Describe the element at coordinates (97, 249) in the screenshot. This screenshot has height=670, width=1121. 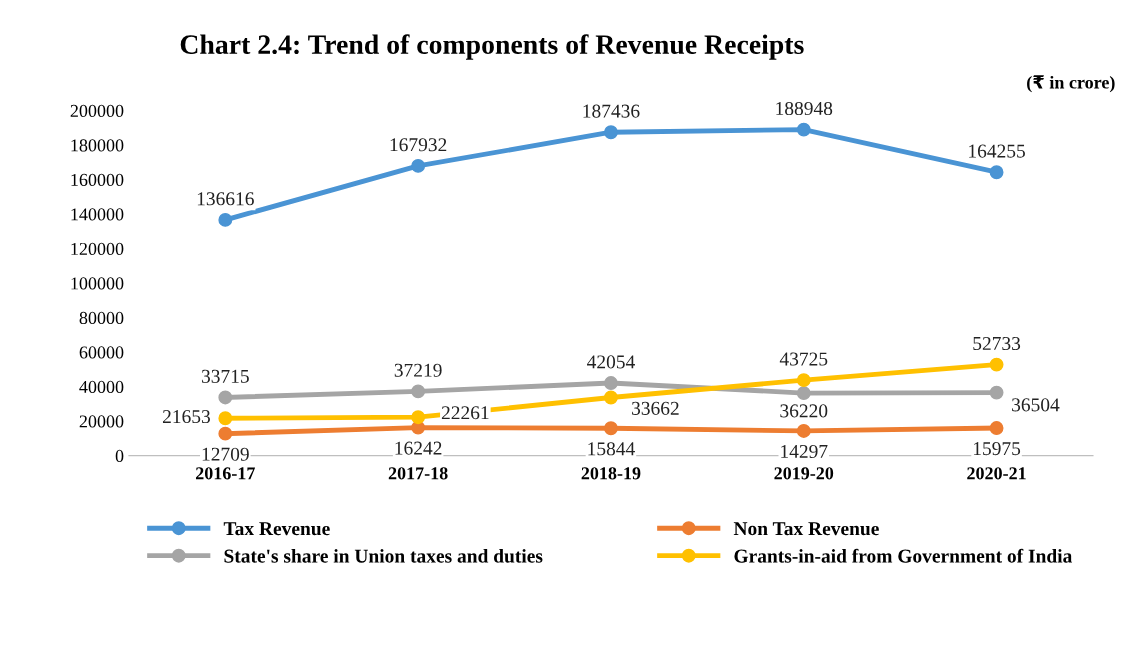
I see `y-tick-label: 120000` at that location.